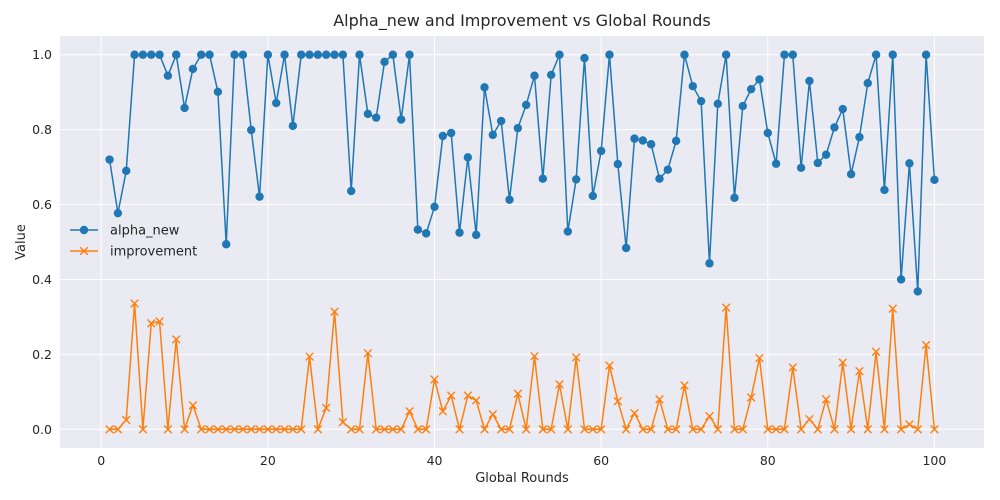 This screenshot has width=1000, height=500. I want to click on legend-label: improvement, so click(153, 252).